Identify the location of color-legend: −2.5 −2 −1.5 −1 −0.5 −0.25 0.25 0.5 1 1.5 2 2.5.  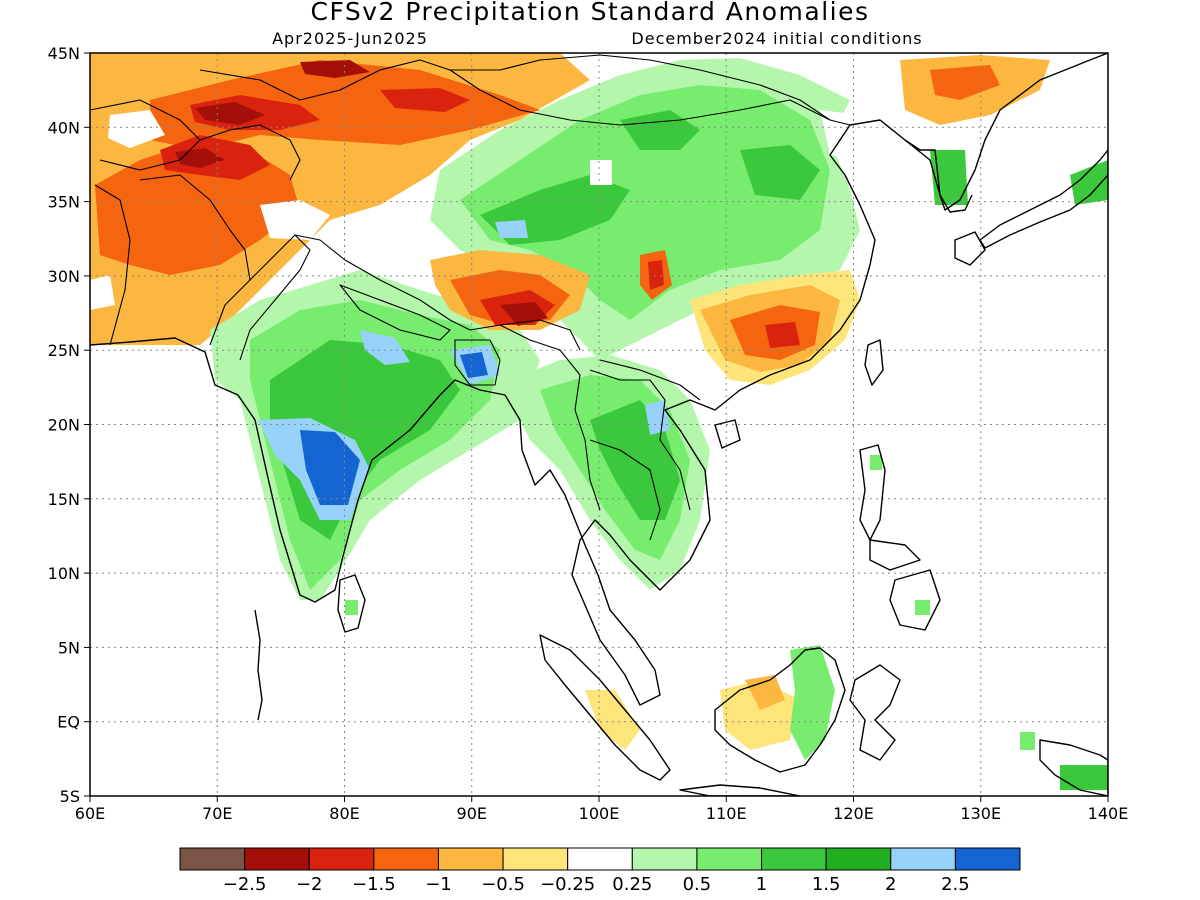
(600, 871).